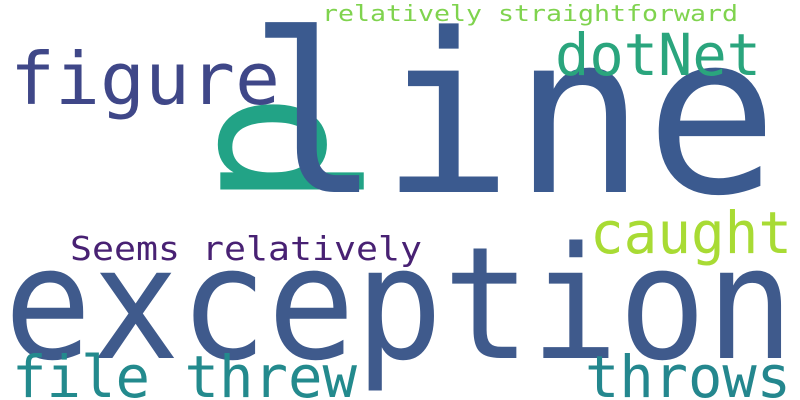 Image resolution: width=800 pixels, height=400 pixels. What do you see at coordinates (258, 150) in the screenshot?
I see `word-p: p` at bounding box center [258, 150].